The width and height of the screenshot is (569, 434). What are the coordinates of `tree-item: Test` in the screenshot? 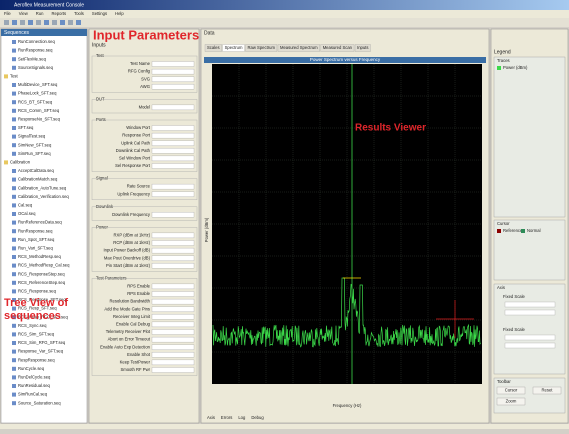 It's located at (14, 76).